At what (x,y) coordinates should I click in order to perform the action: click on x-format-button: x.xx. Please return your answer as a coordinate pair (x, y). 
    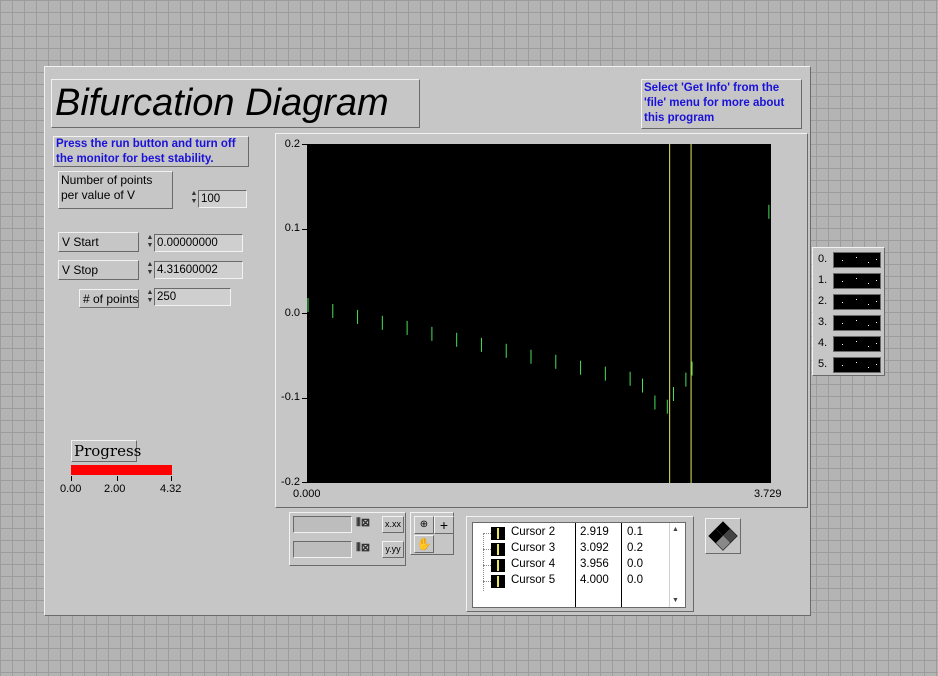
    Looking at the image, I should click on (393, 524).